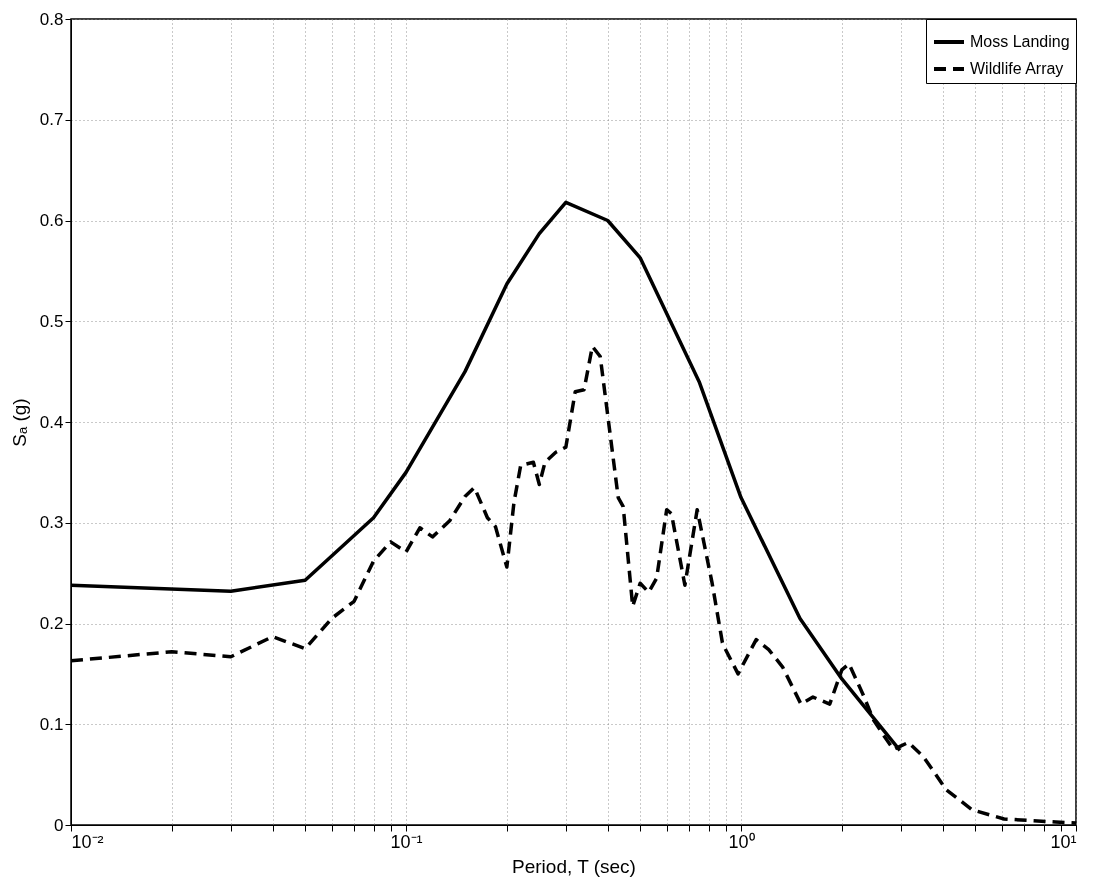 This screenshot has height=891, width=1112. Describe the element at coordinates (1017, 68) in the screenshot. I see `legend-label: Wildlife Array` at that location.